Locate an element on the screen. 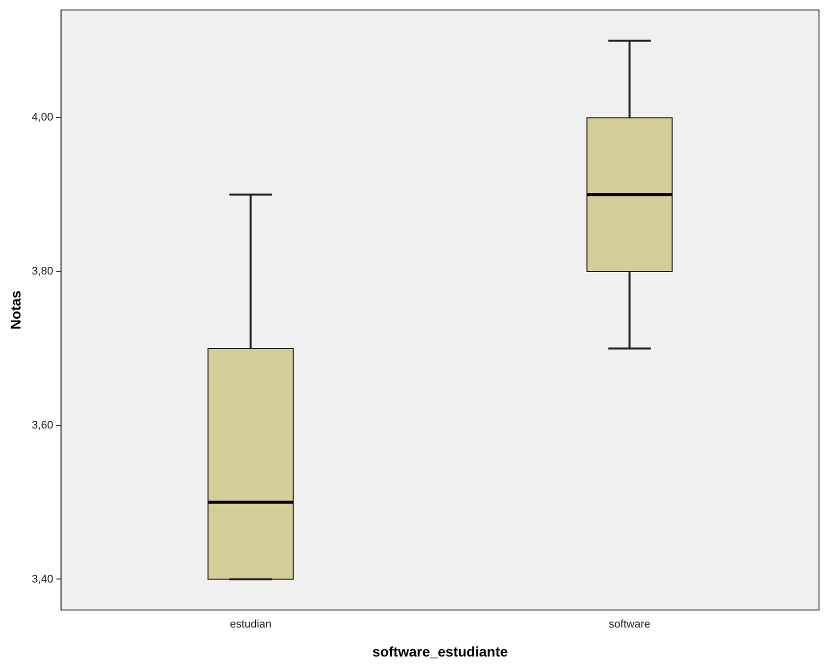 The width and height of the screenshot is (825, 669). y-tick-label: 3,80 is located at coordinates (43, 272).